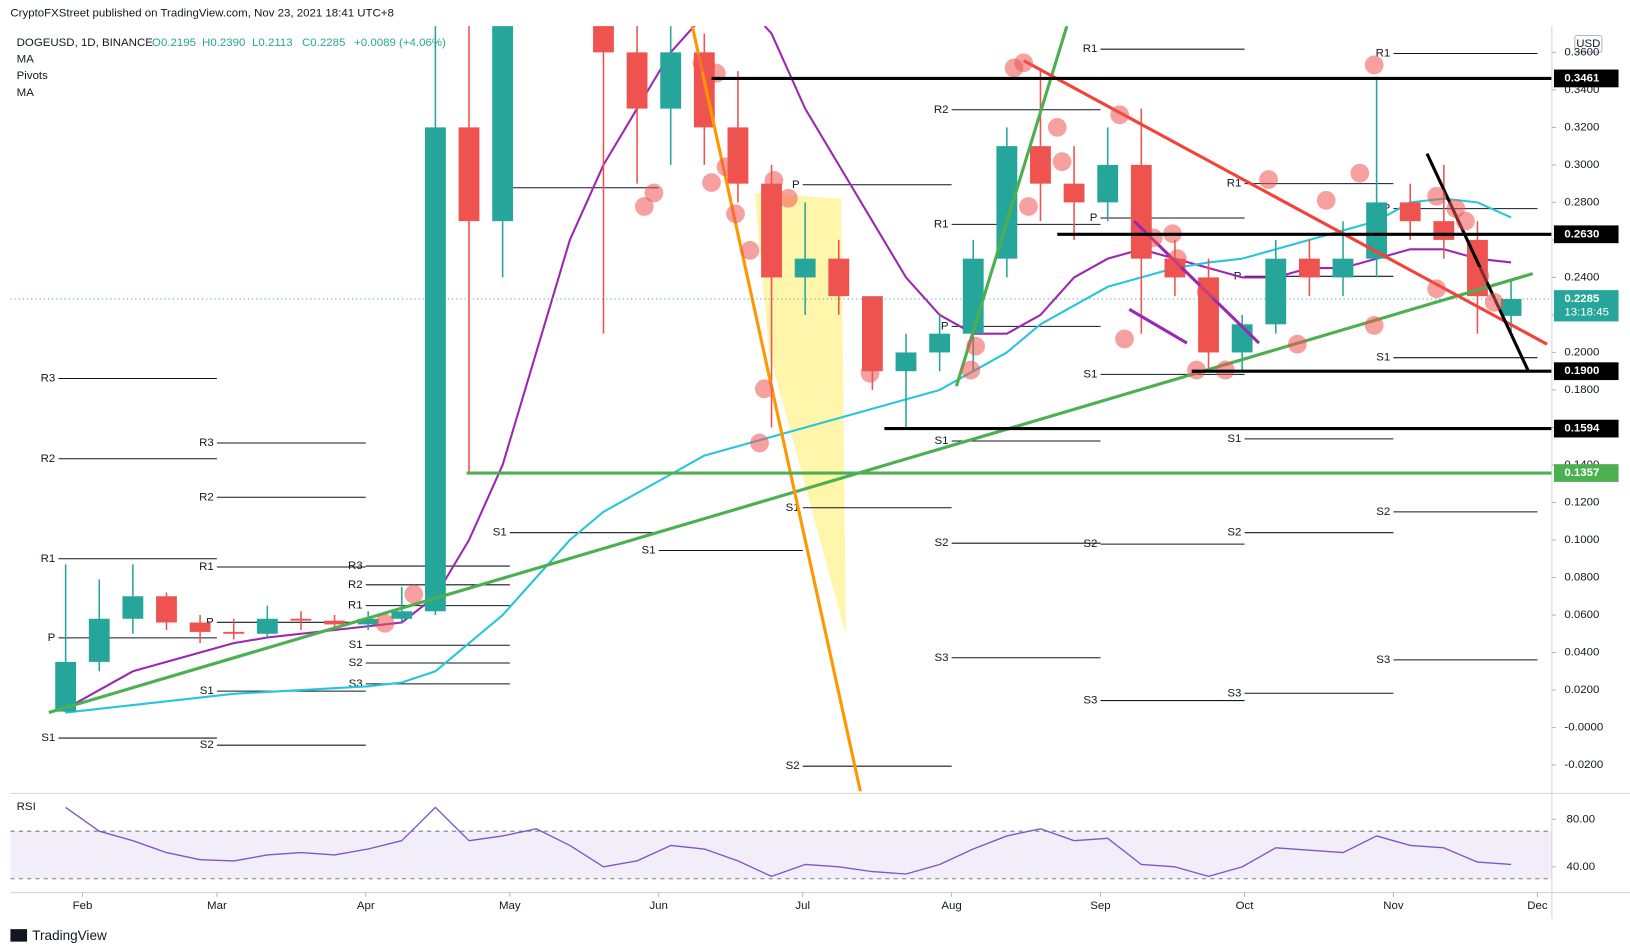  Describe the element at coordinates (1581, 578) in the screenshot. I see `y-tick-label: 0.0800` at that location.